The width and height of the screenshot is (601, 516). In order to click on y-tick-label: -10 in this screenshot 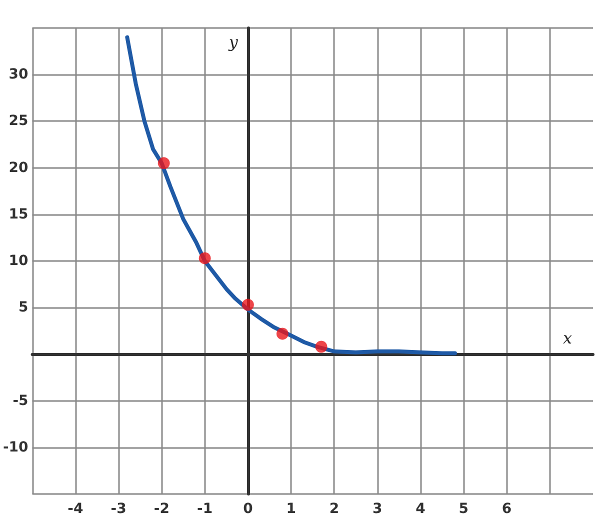, I will do `click(15, 447)`.